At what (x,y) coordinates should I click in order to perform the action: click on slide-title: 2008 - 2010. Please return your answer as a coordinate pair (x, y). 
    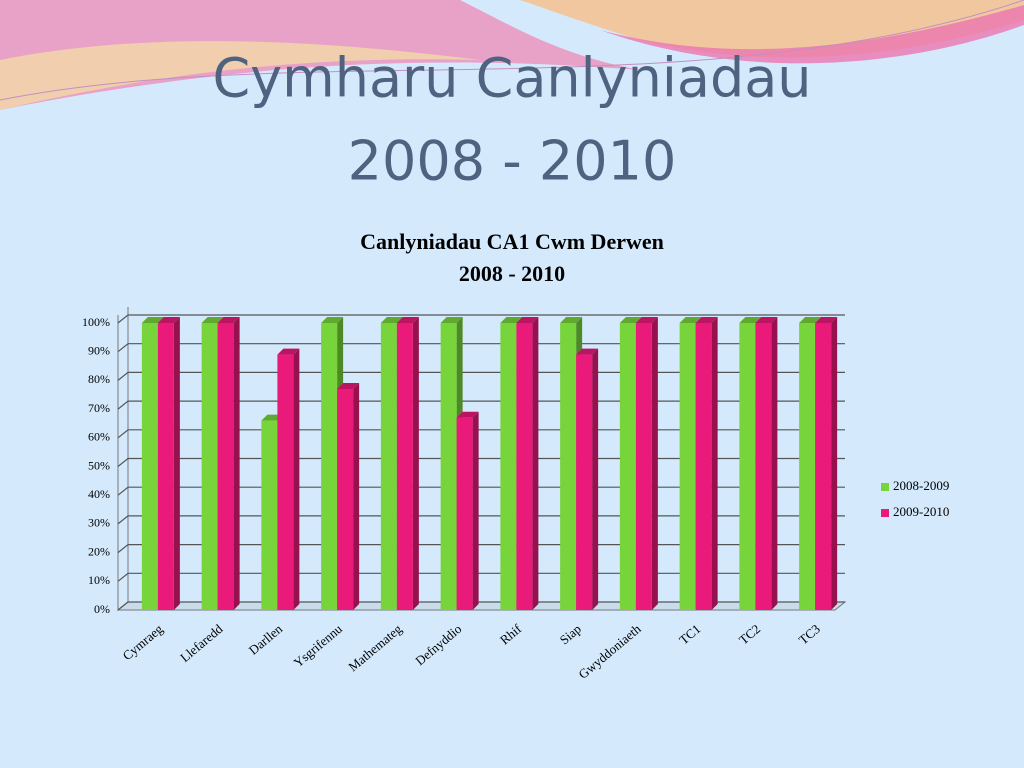
    Looking at the image, I should click on (512, 161).